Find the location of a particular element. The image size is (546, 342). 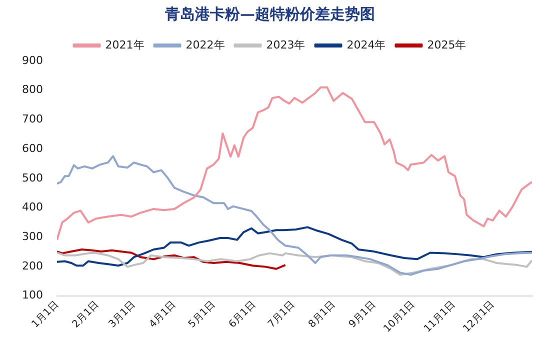

x-tick-label: 6月1日 is located at coordinates (242, 314).